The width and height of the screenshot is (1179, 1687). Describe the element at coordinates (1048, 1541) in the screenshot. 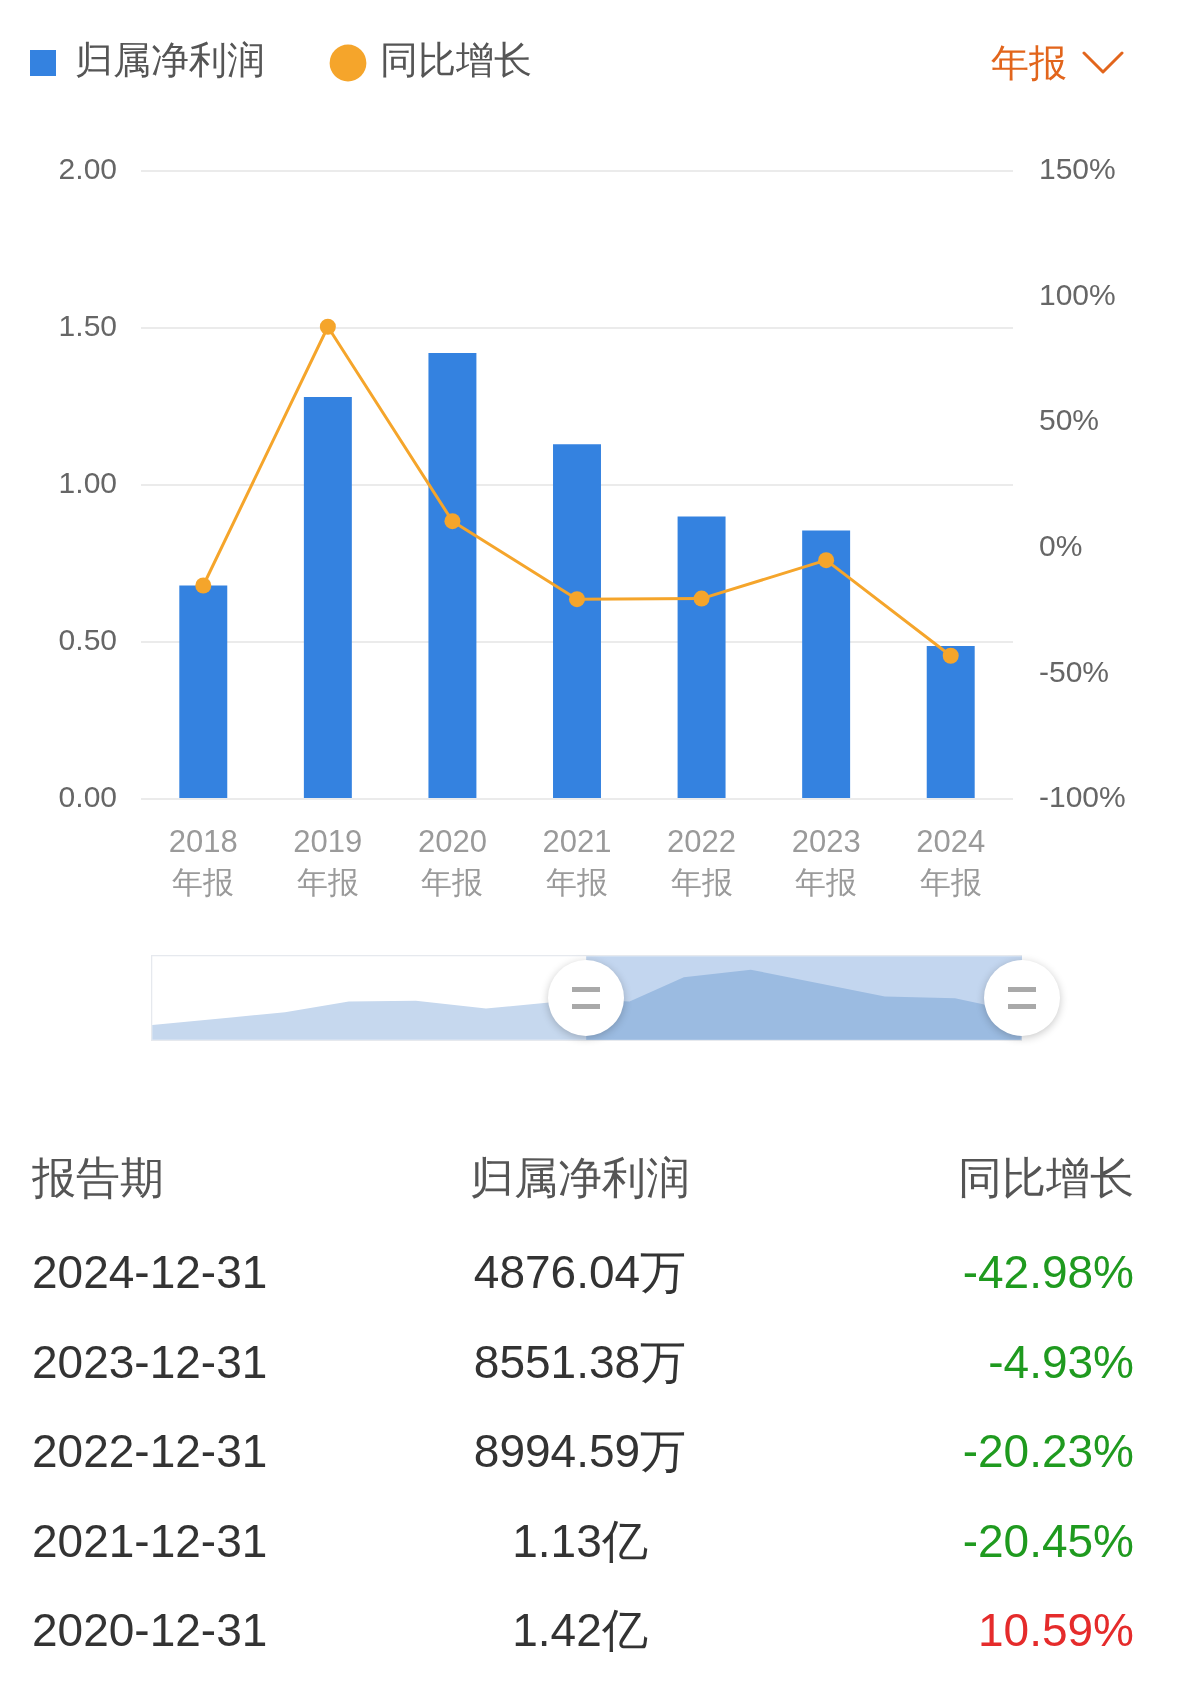

I see `text: -20.45%` at that location.